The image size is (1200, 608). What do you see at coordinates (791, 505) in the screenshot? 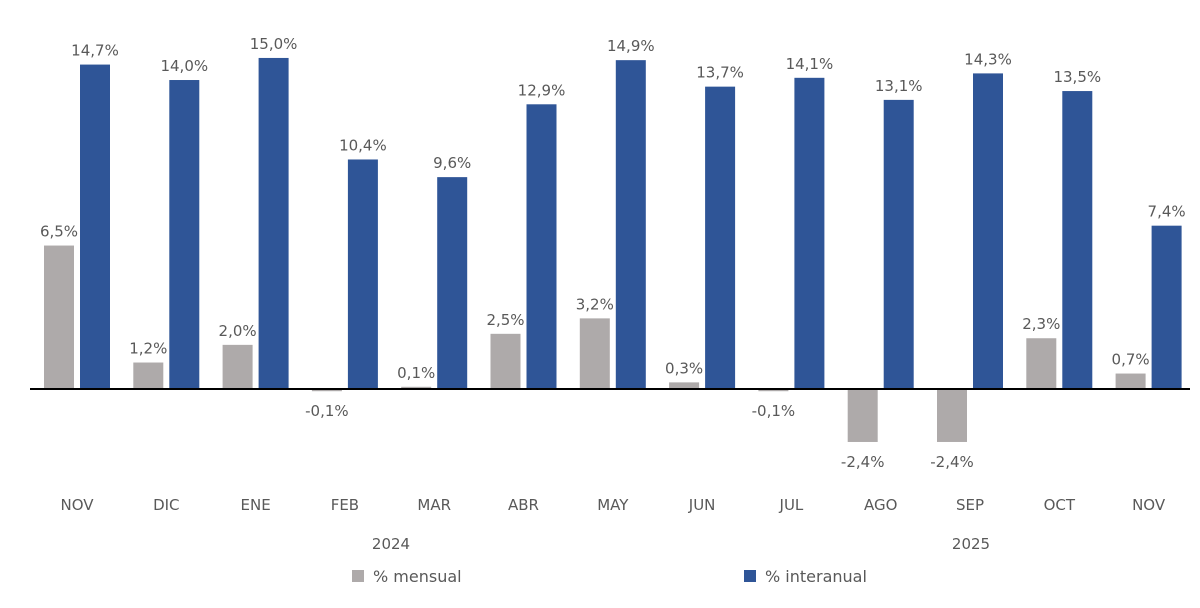
I see `x-tick-label: JUL` at bounding box center [791, 505].